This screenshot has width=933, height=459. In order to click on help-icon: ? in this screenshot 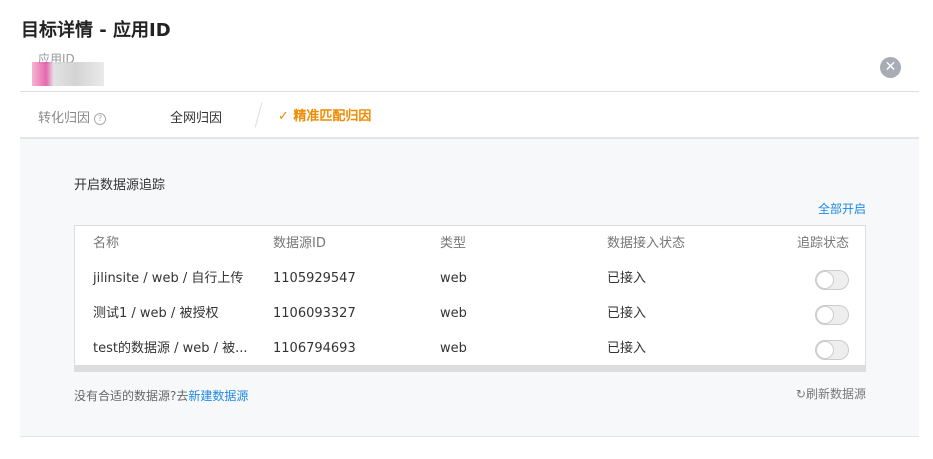, I will do `click(100, 119)`.